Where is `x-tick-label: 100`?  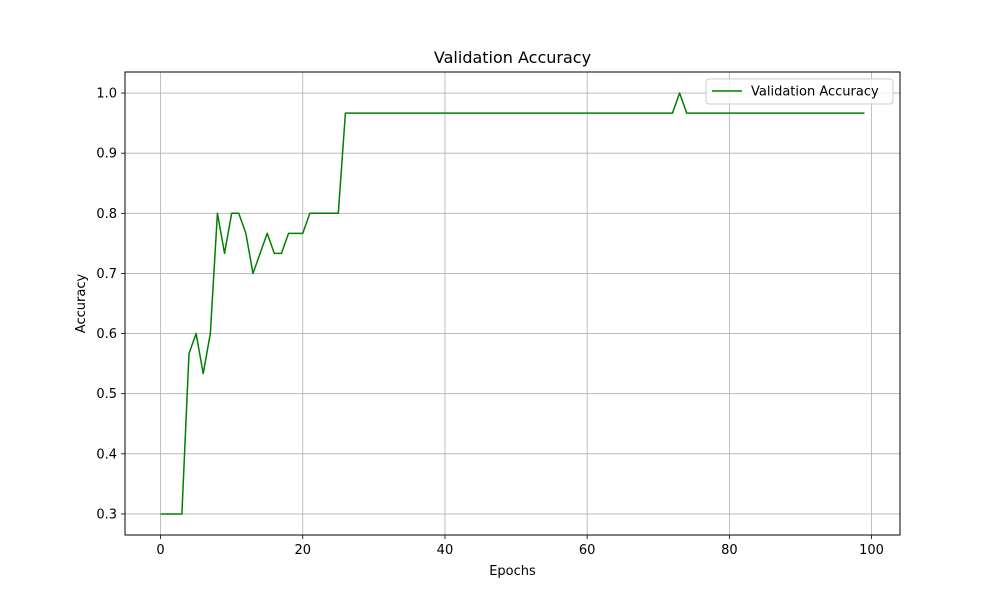
x-tick-label: 100 is located at coordinates (871, 550).